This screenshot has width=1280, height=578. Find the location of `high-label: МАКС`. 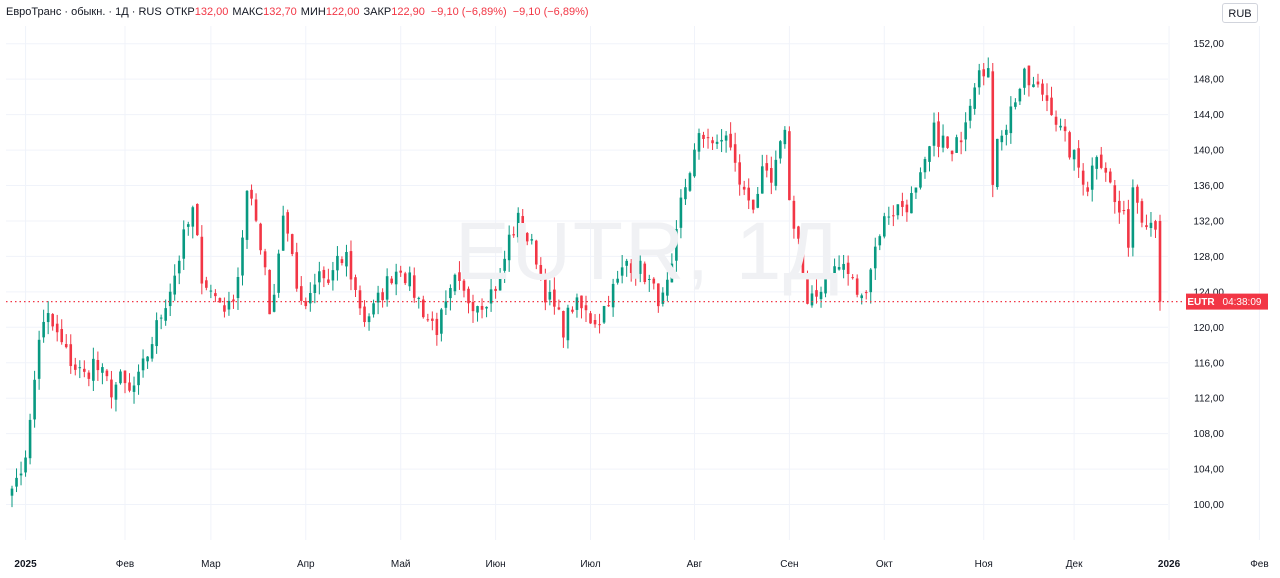

high-label: МАКС is located at coordinates (248, 12).